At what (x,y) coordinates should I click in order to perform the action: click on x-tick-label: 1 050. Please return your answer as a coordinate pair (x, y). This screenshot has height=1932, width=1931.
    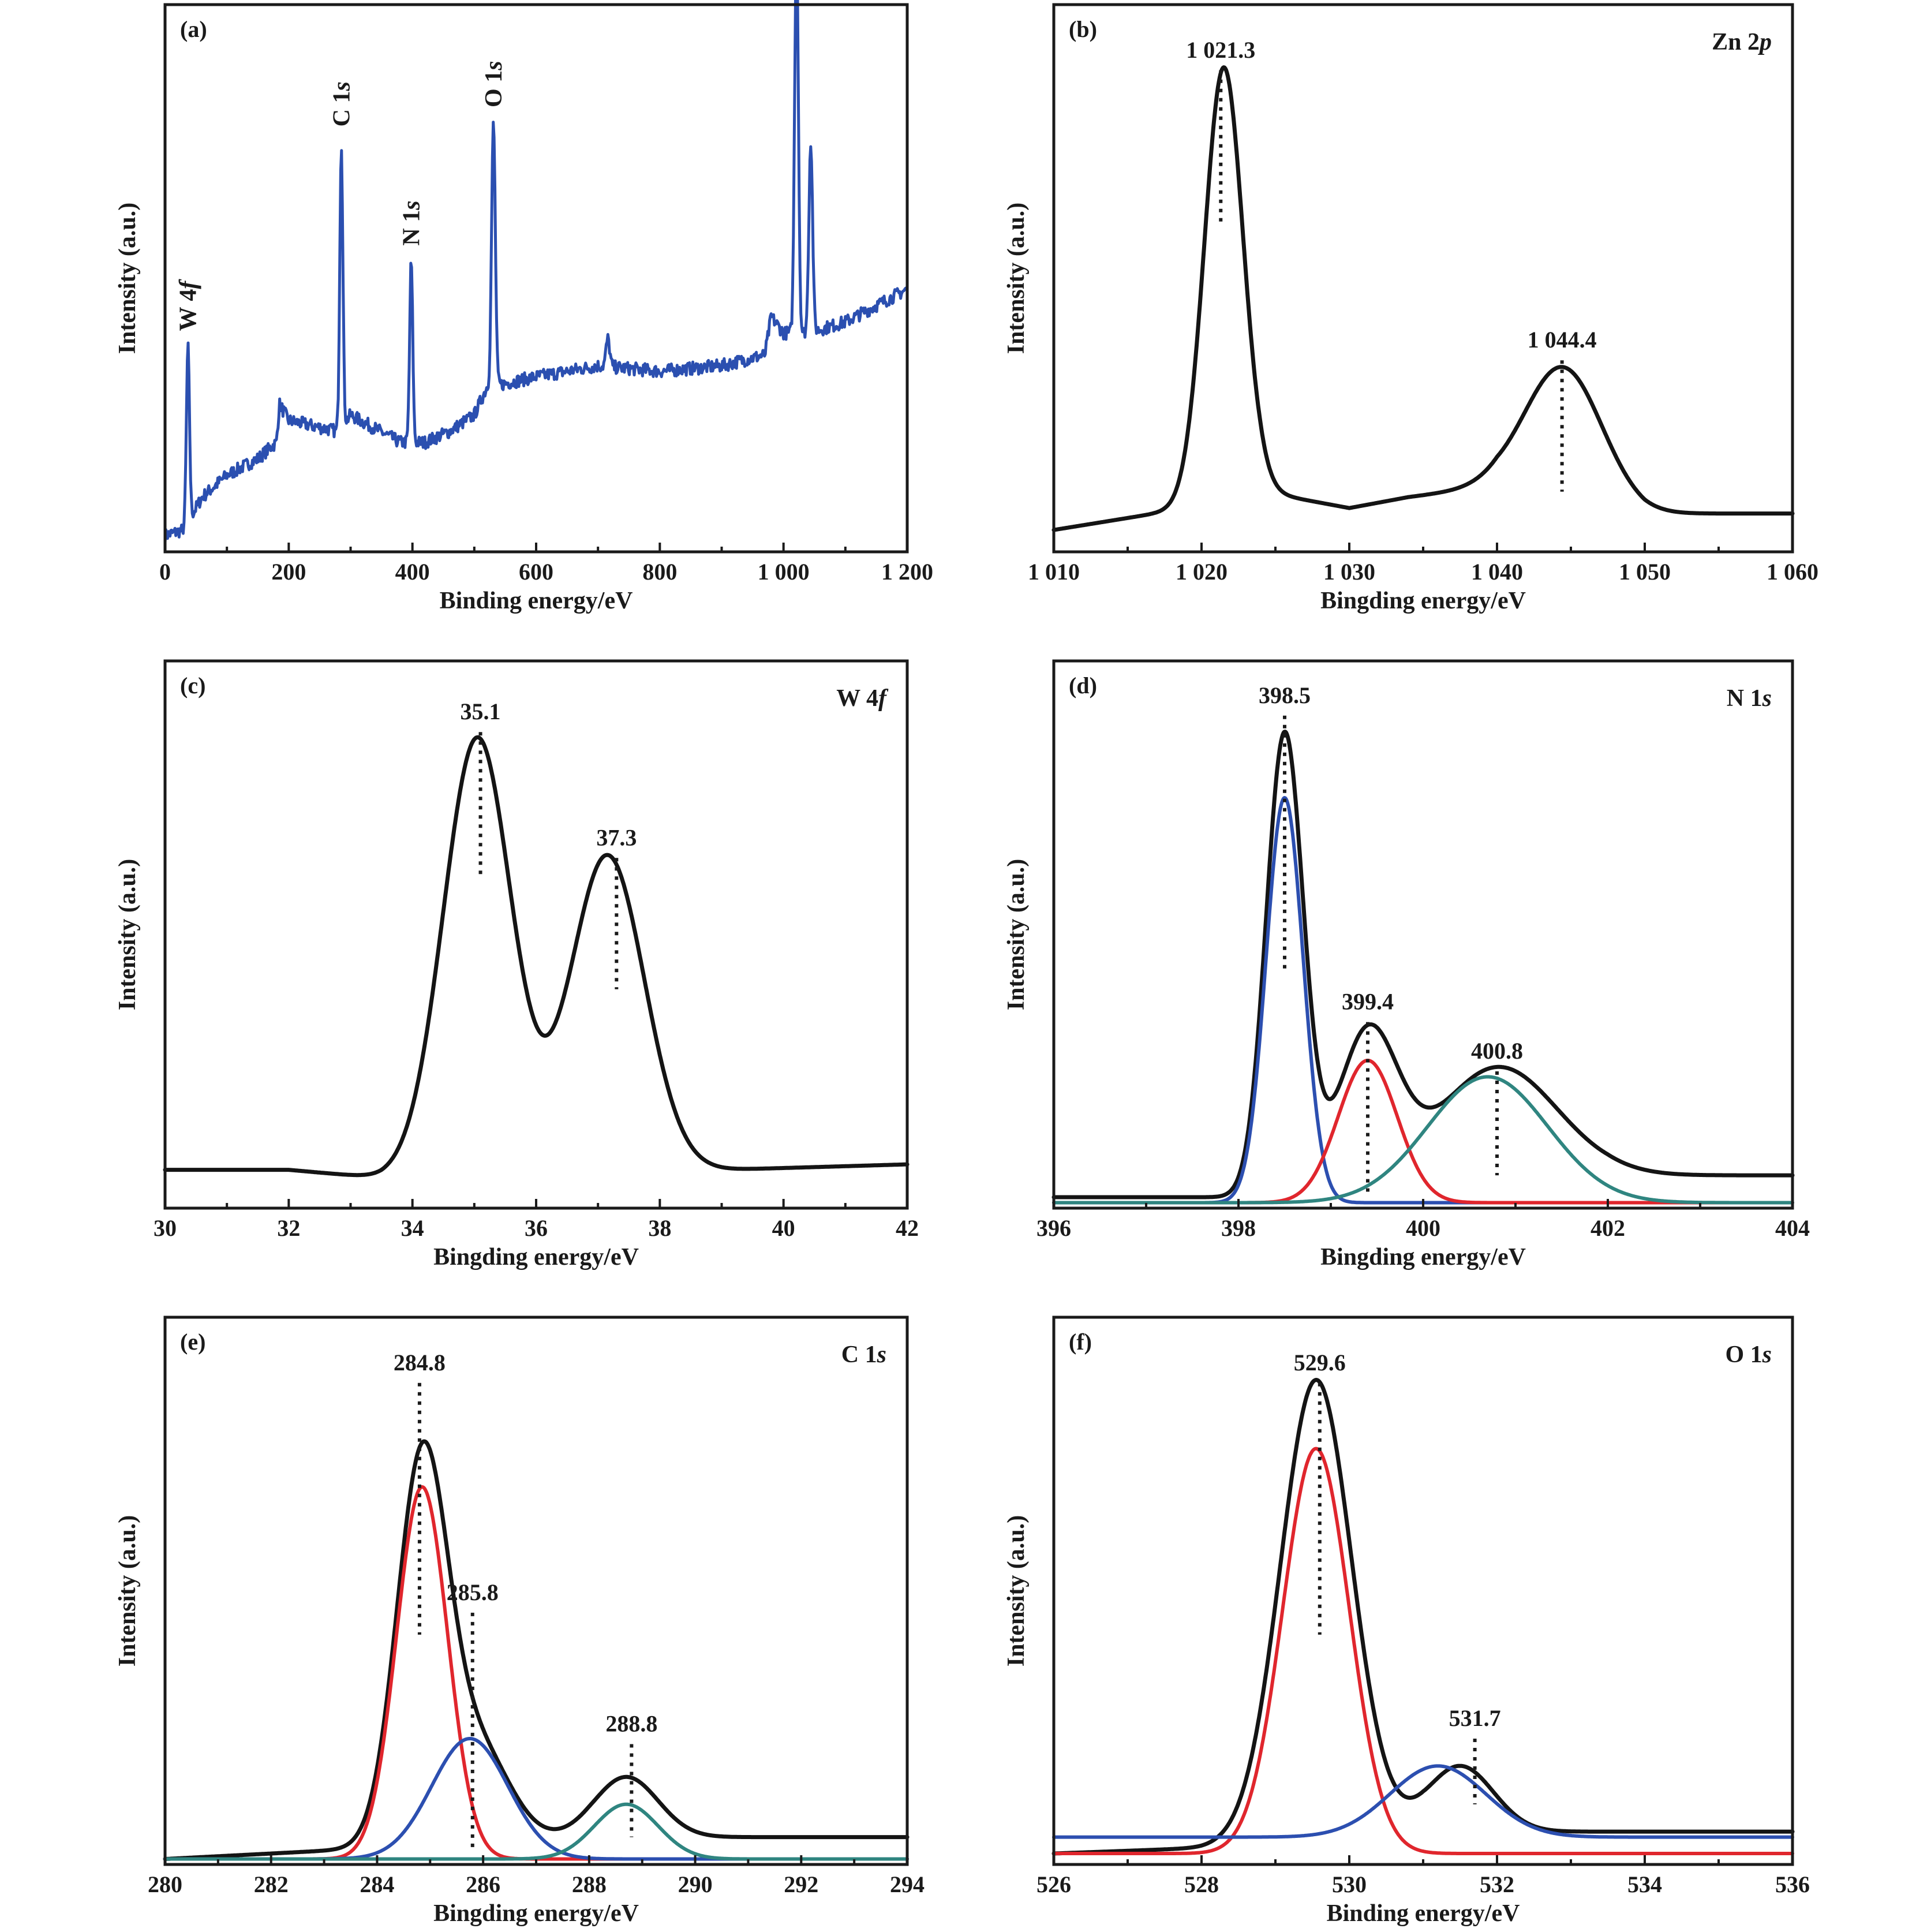
    Looking at the image, I should click on (1645, 572).